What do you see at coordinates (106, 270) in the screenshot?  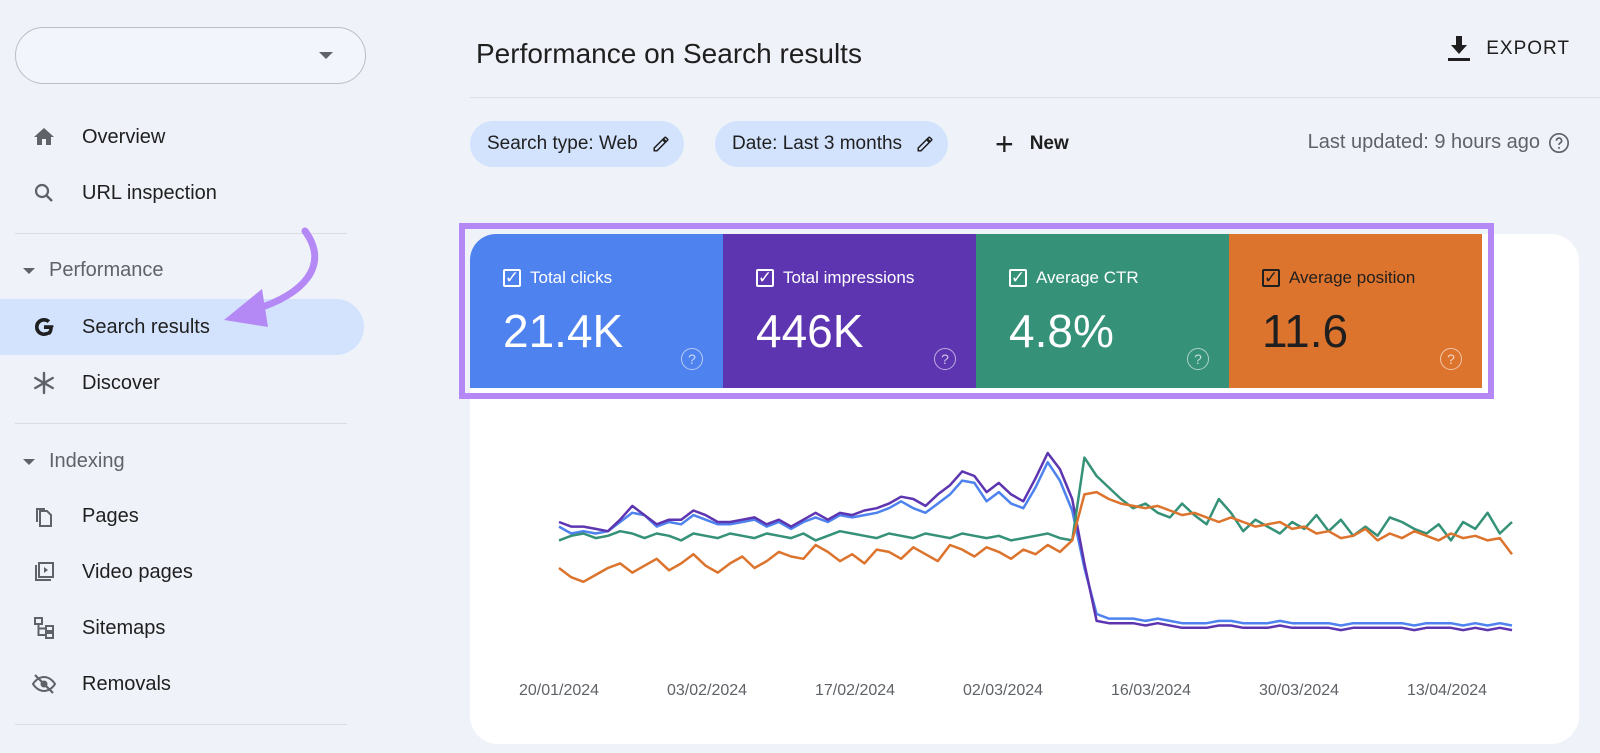 I see `section-label: Performance` at bounding box center [106, 270].